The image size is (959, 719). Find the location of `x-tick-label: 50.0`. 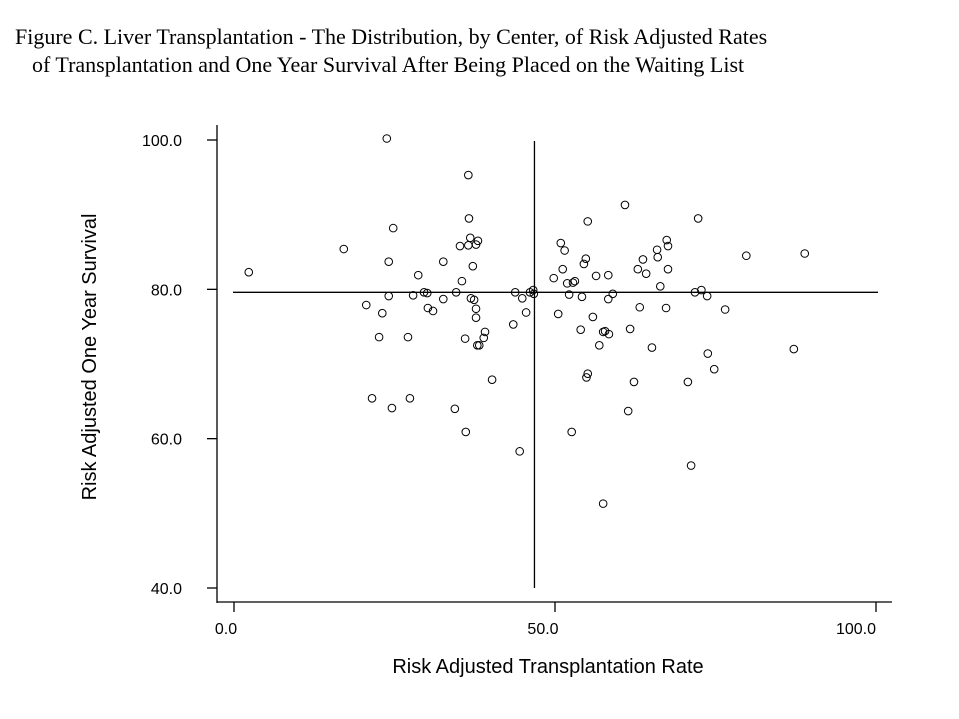

x-tick-label: 50.0 is located at coordinates (542, 629).